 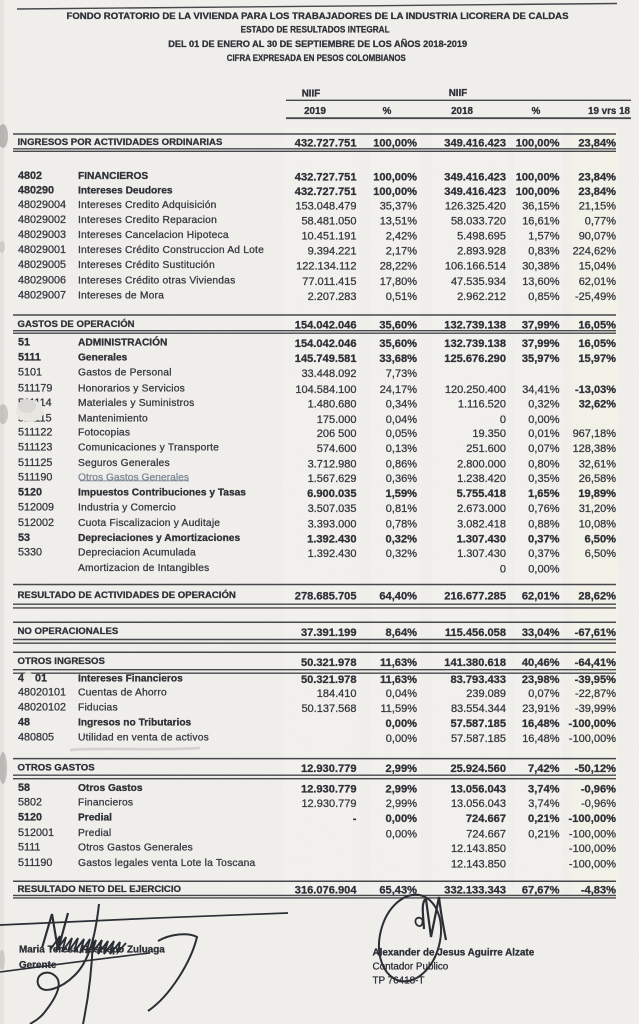 What do you see at coordinates (399, 981) in the screenshot?
I see `svg-text: TP 76418-T` at bounding box center [399, 981].